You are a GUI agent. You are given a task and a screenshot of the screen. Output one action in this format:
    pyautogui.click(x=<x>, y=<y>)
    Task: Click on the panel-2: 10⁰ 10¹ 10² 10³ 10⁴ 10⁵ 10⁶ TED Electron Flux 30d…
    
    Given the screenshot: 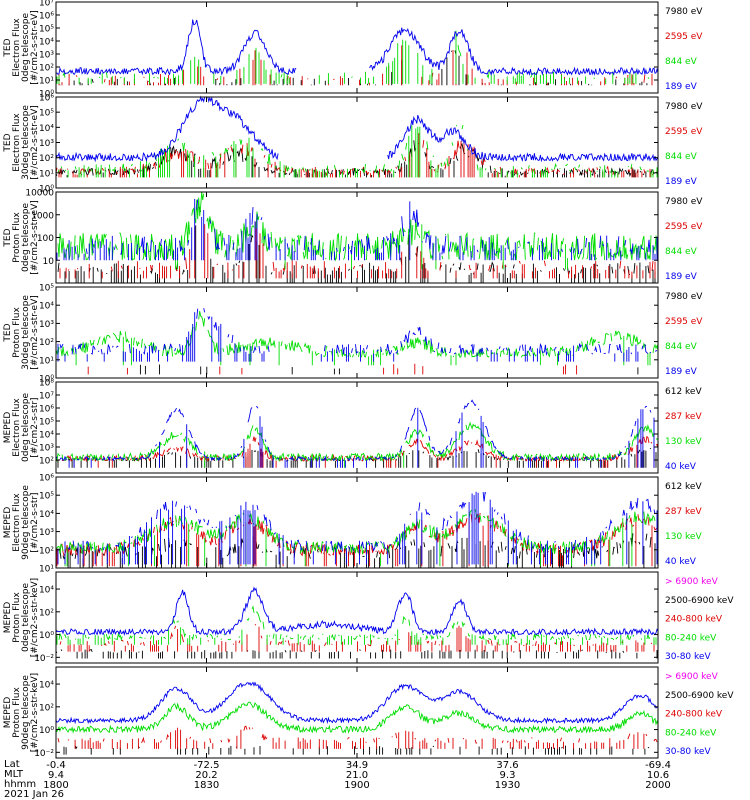 What is the action you would take?
    pyautogui.click(x=353, y=144)
    